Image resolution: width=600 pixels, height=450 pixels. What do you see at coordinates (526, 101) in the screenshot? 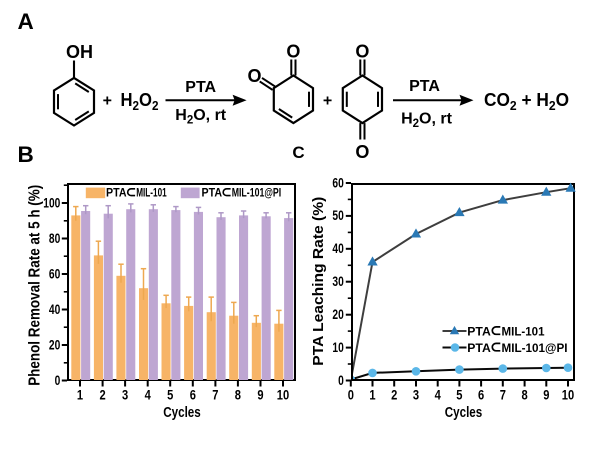
I see `svg-text: CO2 + H2O` at bounding box center [526, 101].